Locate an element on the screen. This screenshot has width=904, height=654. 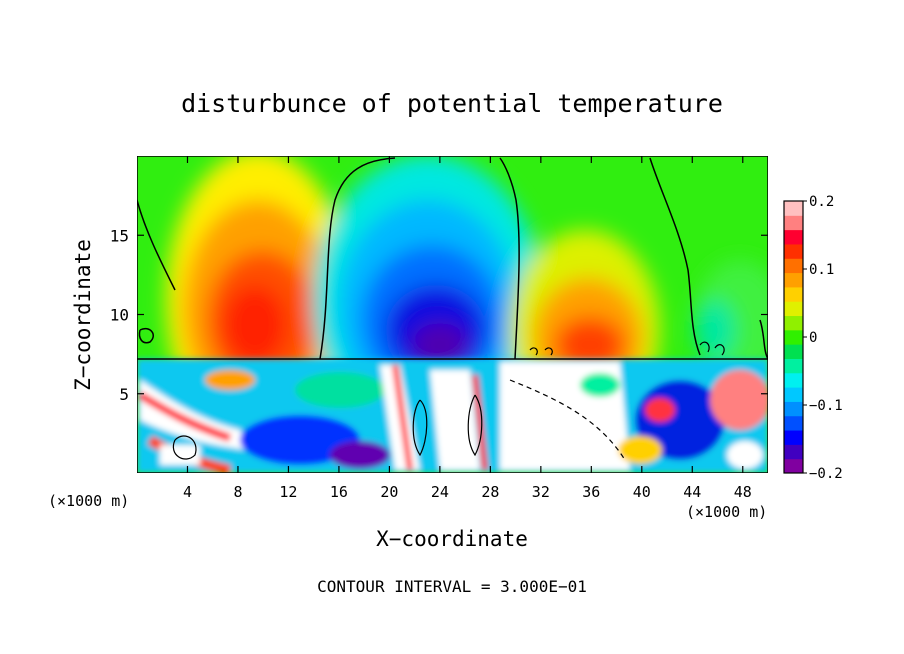
y-axis-label: Z−coordinate is located at coordinates (83, 315).